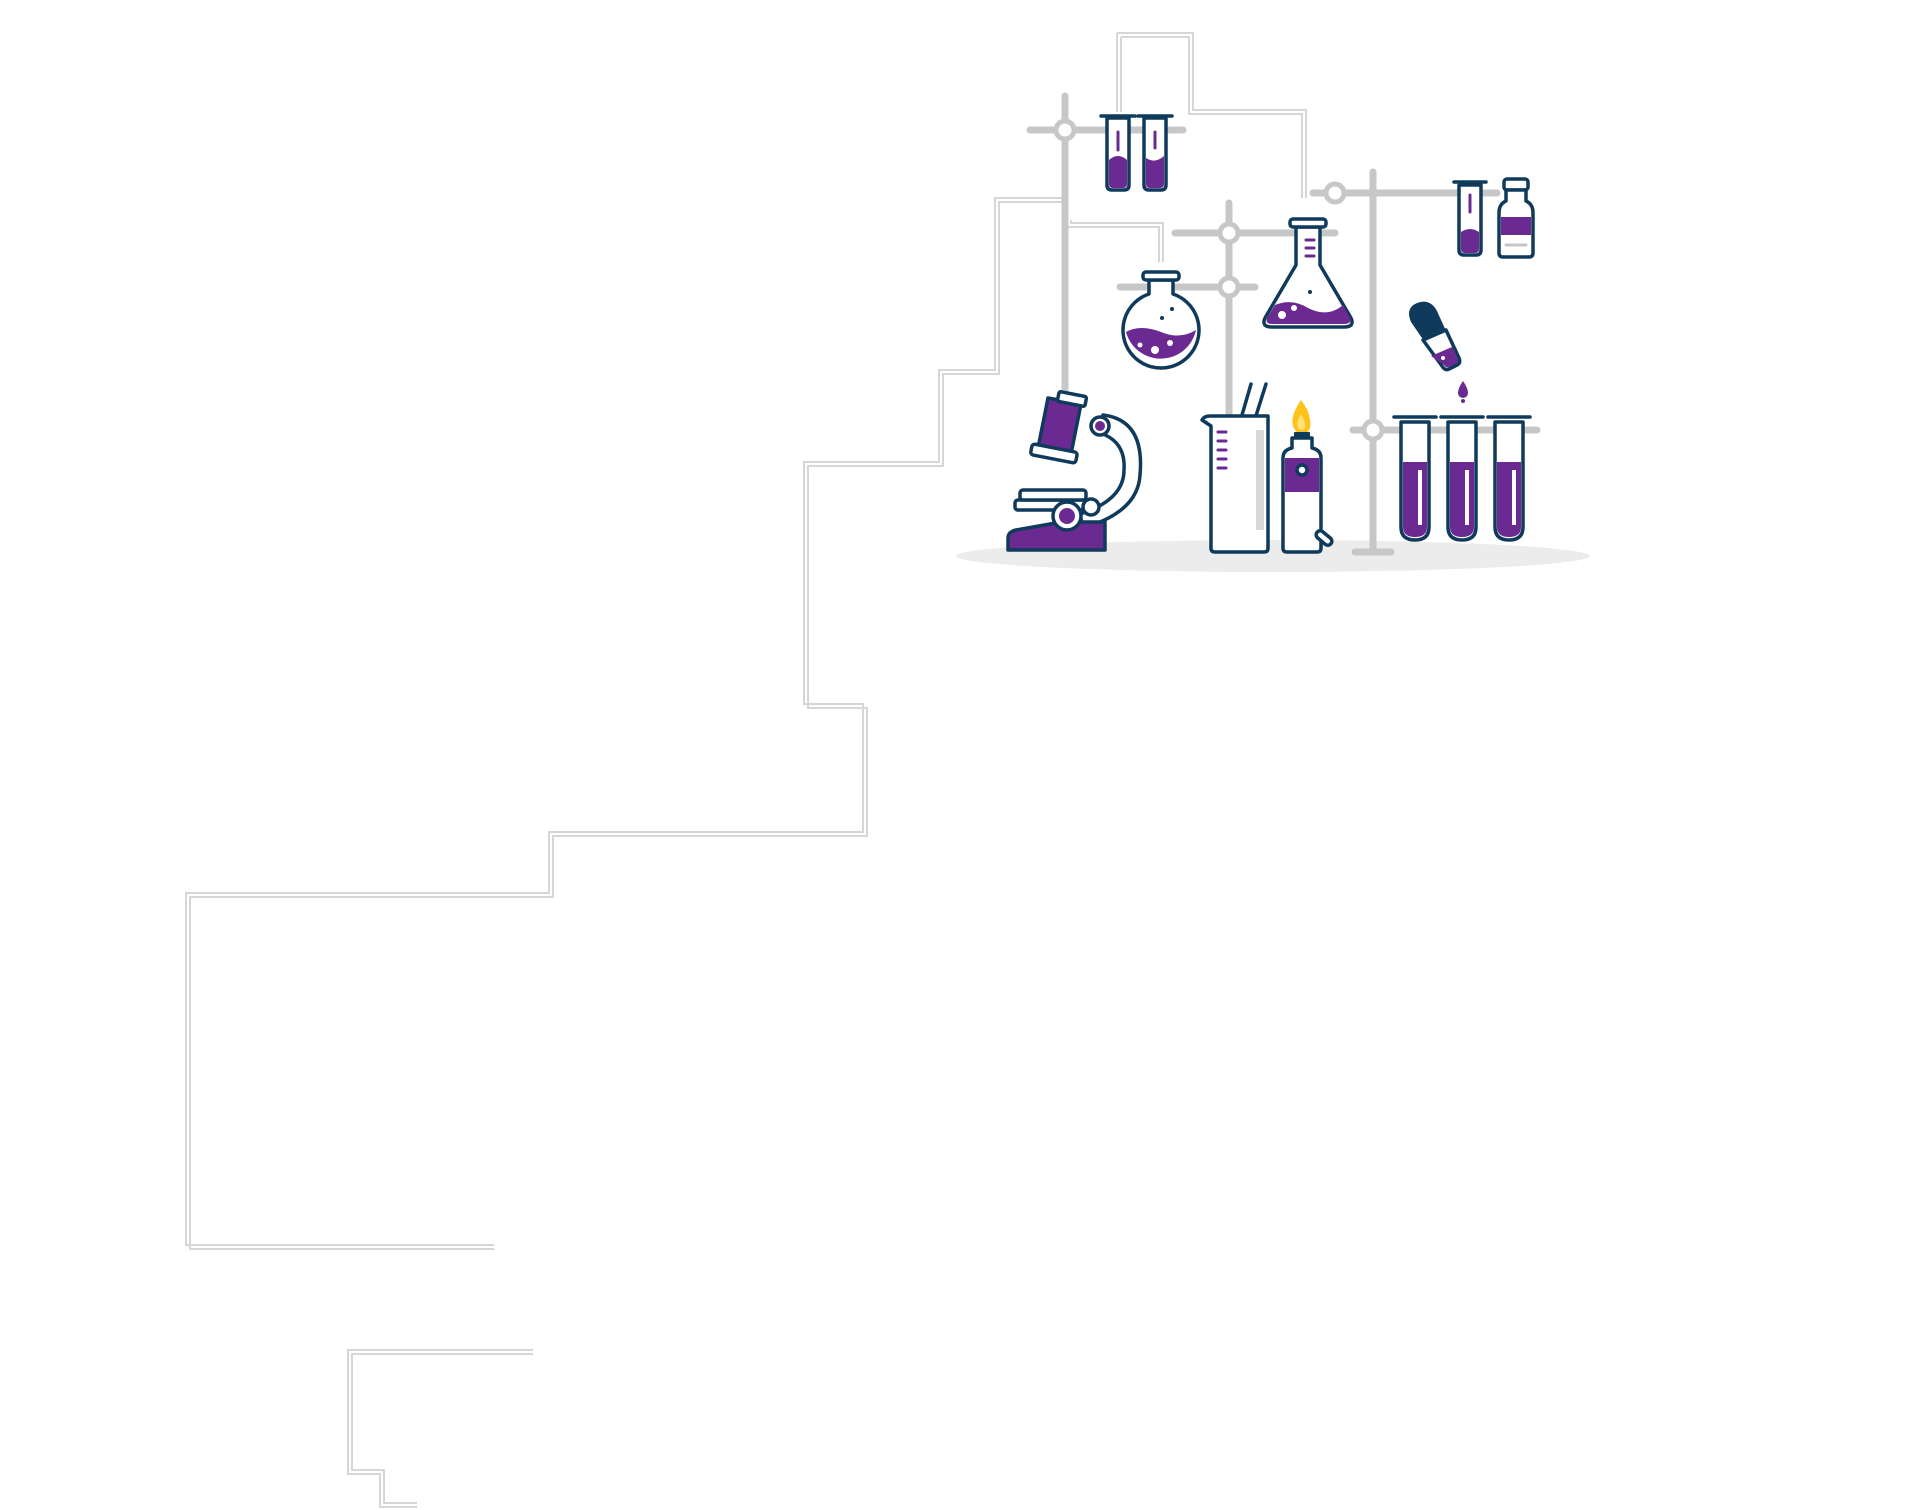 The width and height of the screenshot is (1920, 1510). I want to click on erlenmeyer-flask-icon, so click(1308, 273).